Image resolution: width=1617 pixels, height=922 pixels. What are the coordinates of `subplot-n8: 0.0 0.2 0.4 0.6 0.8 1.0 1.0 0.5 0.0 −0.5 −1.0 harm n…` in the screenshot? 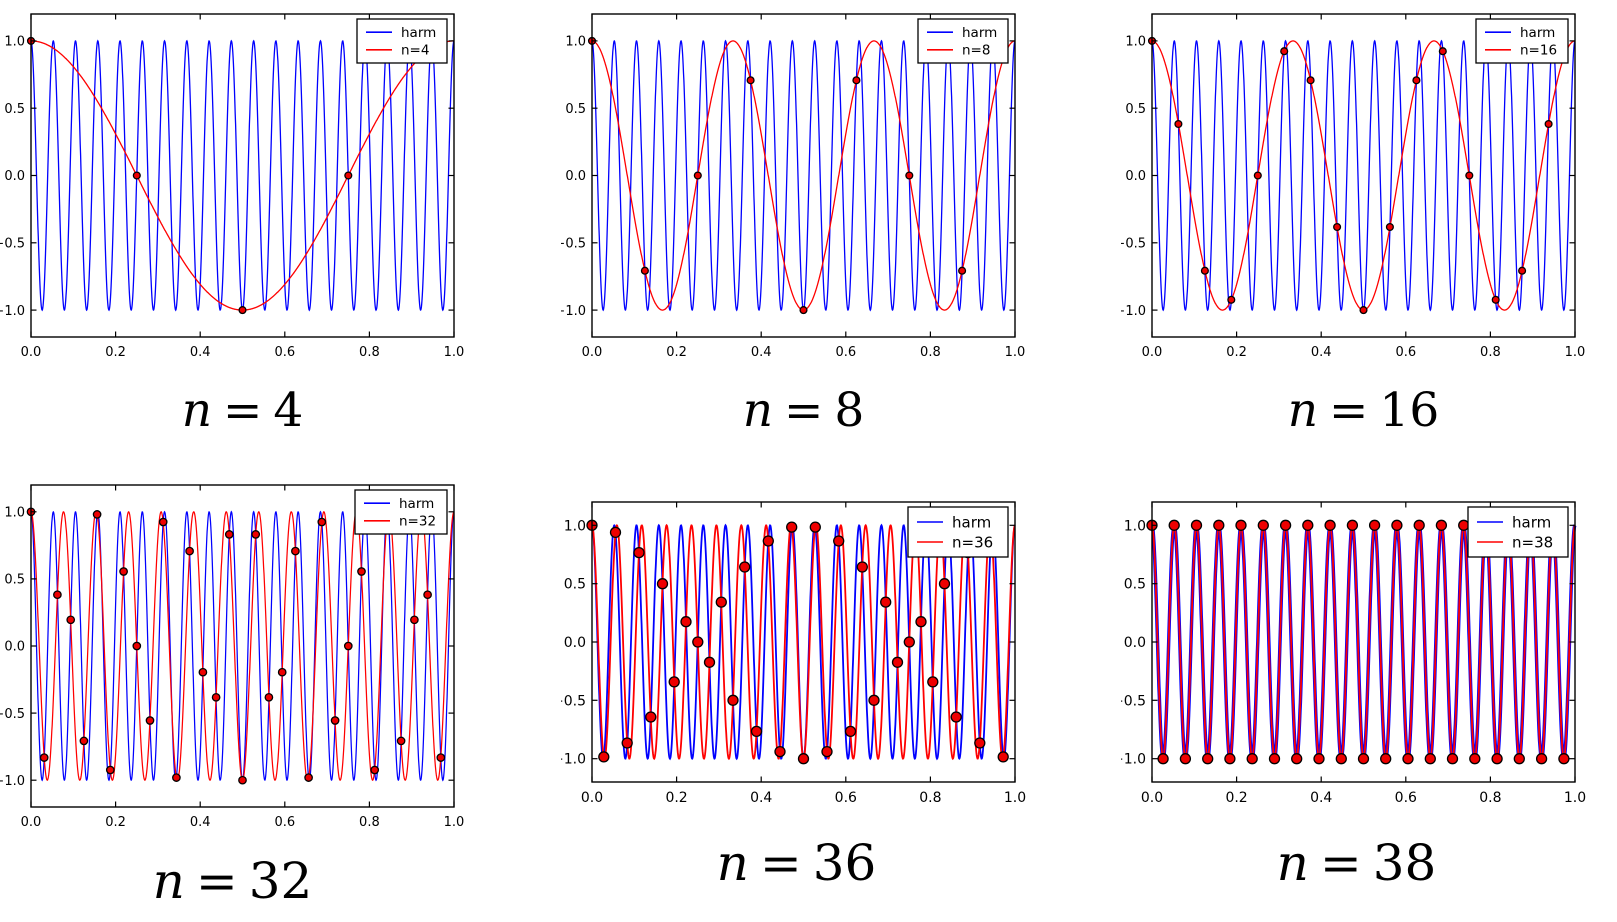 It's located at (798, 188).